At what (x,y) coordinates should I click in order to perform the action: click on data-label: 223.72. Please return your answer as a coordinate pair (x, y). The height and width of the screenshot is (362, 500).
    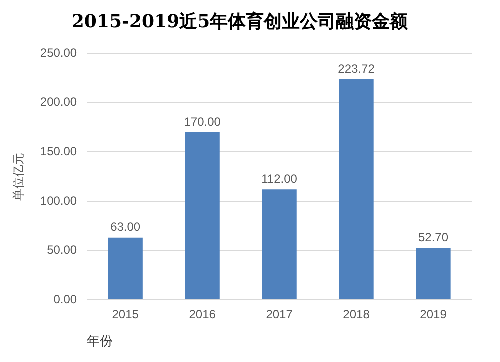
    Looking at the image, I should click on (357, 69).